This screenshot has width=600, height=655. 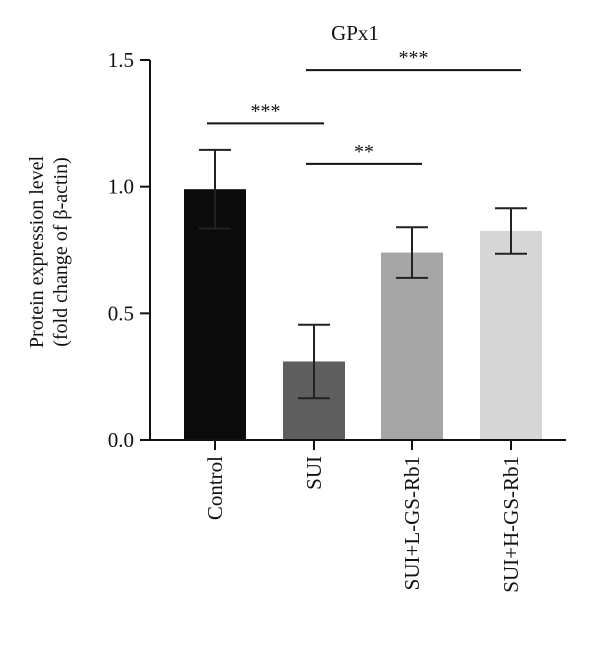 I want to click on y-tick-label-0: 0.0, so click(x=121, y=440).